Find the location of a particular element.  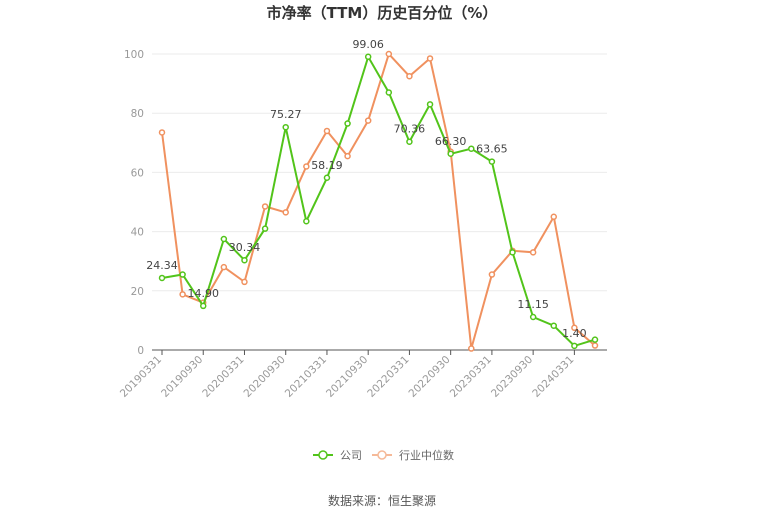

data-label: 58.19 is located at coordinates (327, 165).